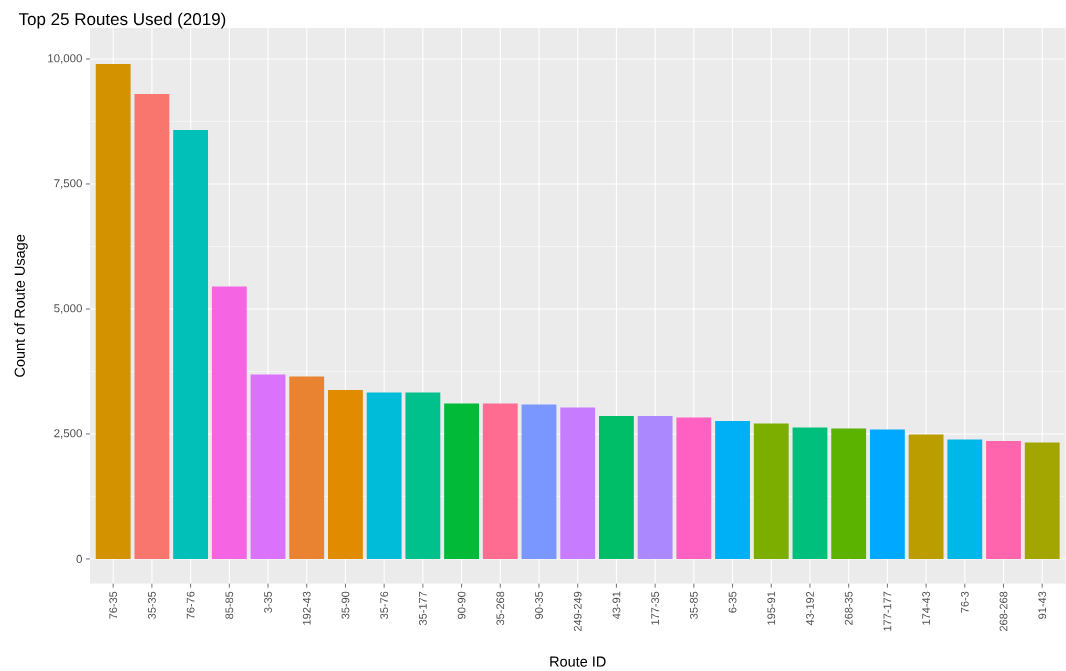 The height and width of the screenshot is (671, 1066). I want to click on x-tick-label: 268-35, so click(848, 608).